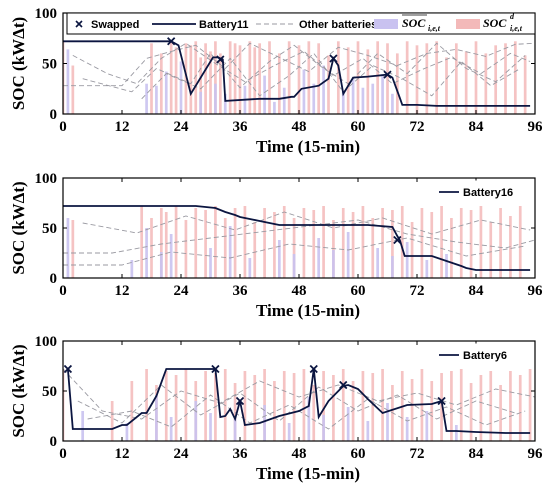 This screenshot has height=493, width=550. What do you see at coordinates (386, 24) in the screenshot?
I see `legend-soc-swatch` at bounding box center [386, 24].